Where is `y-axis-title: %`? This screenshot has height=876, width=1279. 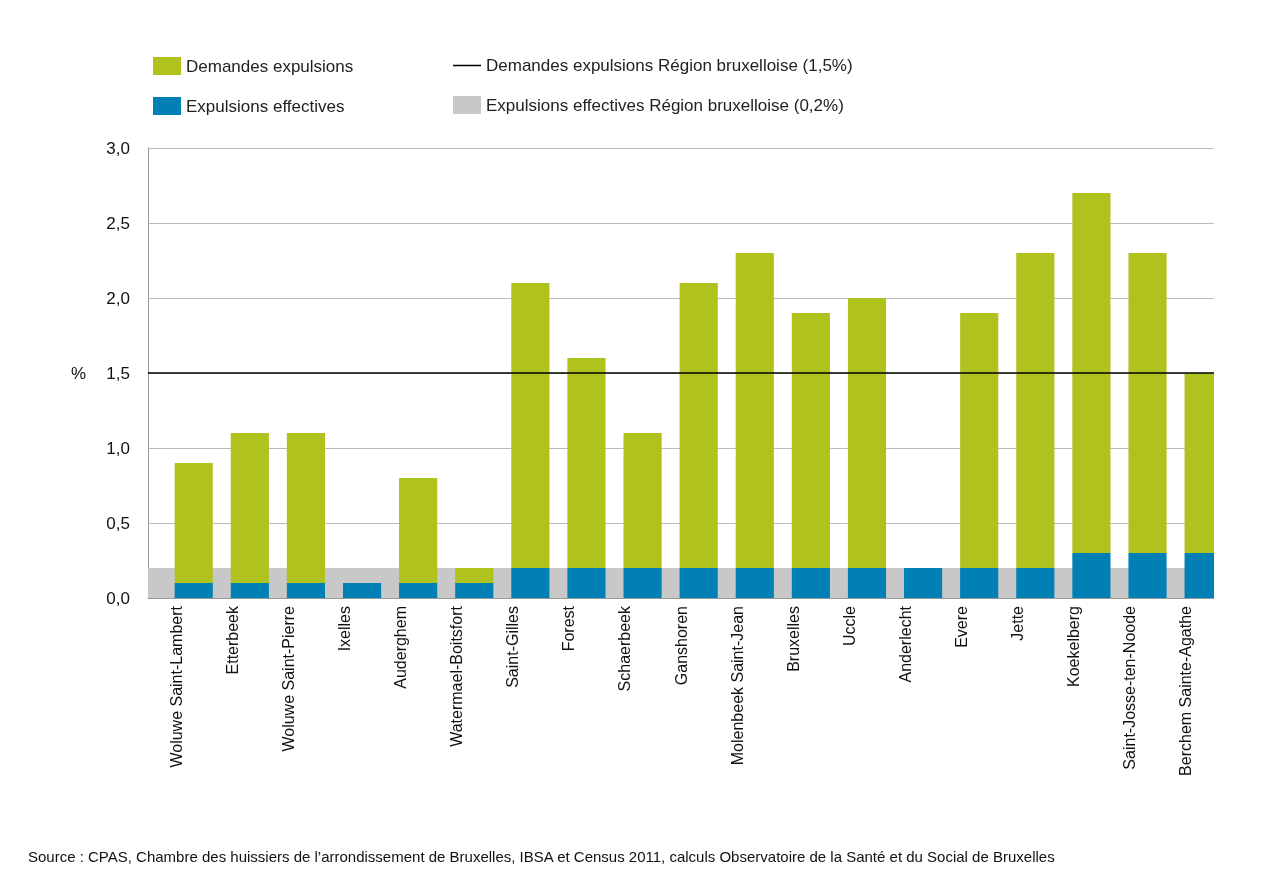
y-axis-title: % is located at coordinates (78, 373).